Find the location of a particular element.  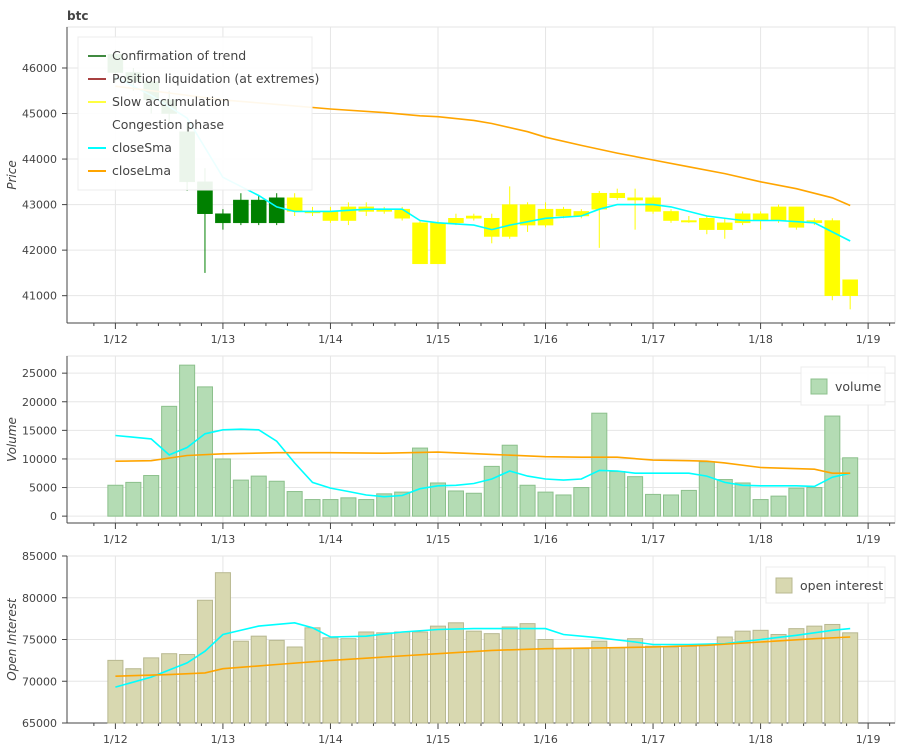

legend-label: volume is located at coordinates (858, 386).